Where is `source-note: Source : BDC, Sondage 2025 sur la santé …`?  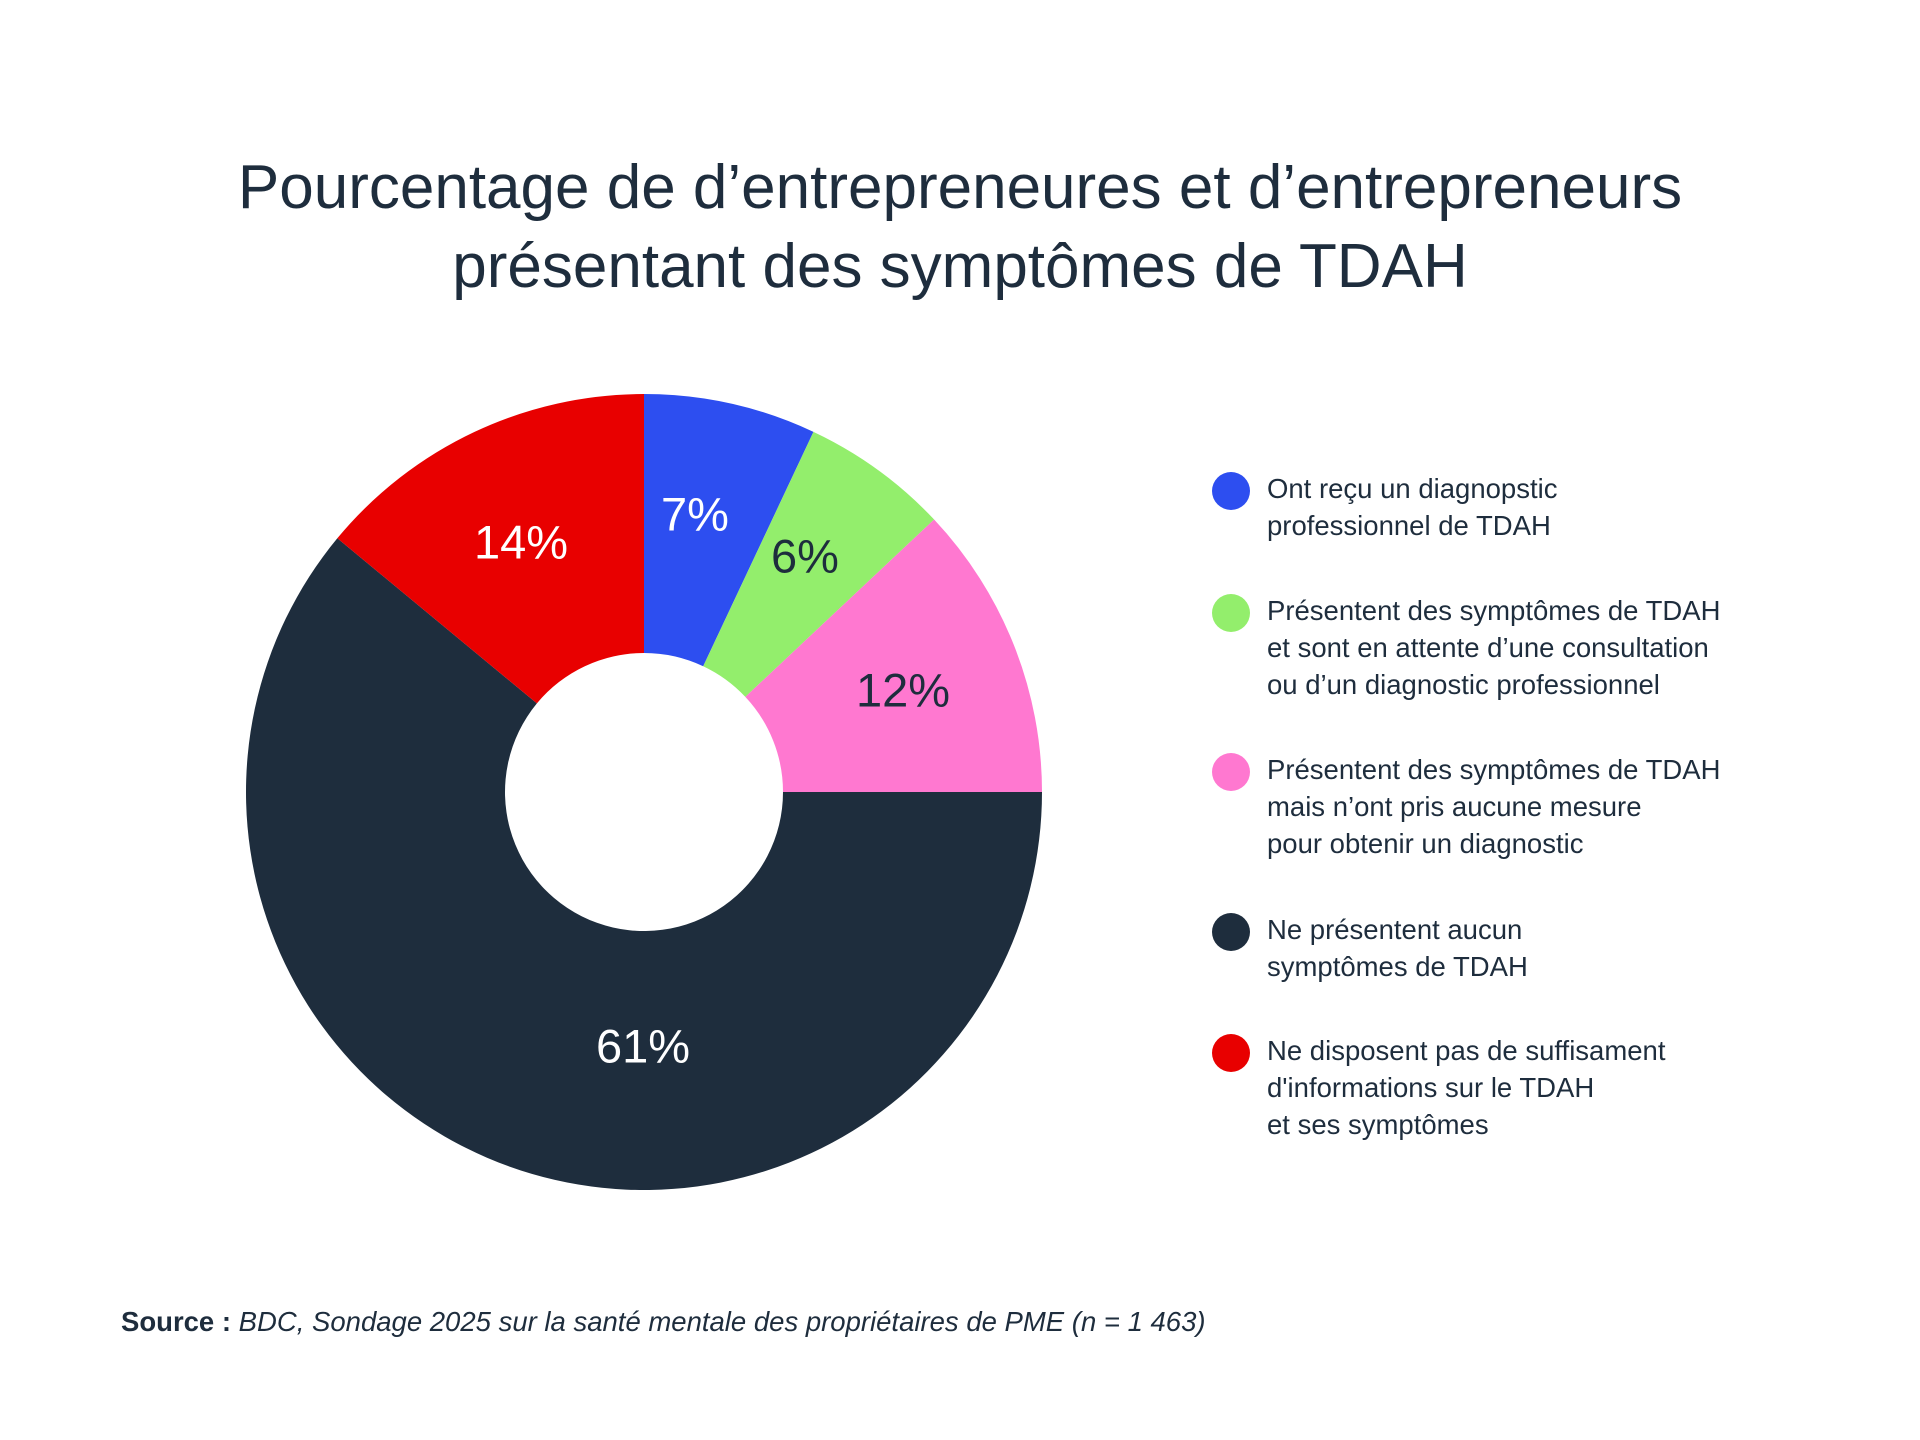 source-note: Source : BDC, Sondage 2025 sur la santé … is located at coordinates (663, 1322).